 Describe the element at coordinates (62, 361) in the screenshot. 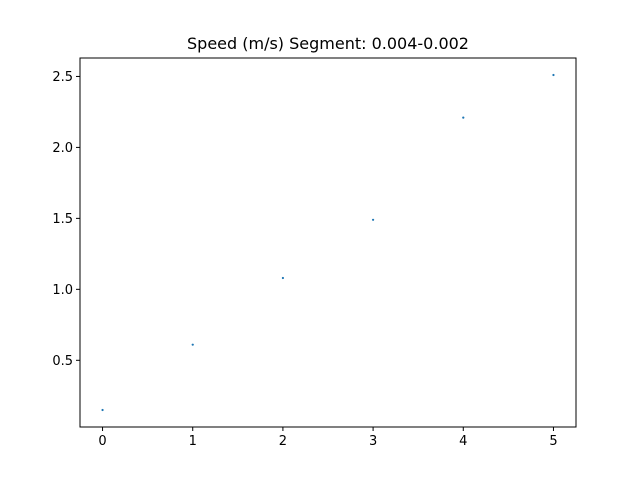

I see `y-tick-label: 0.5` at that location.